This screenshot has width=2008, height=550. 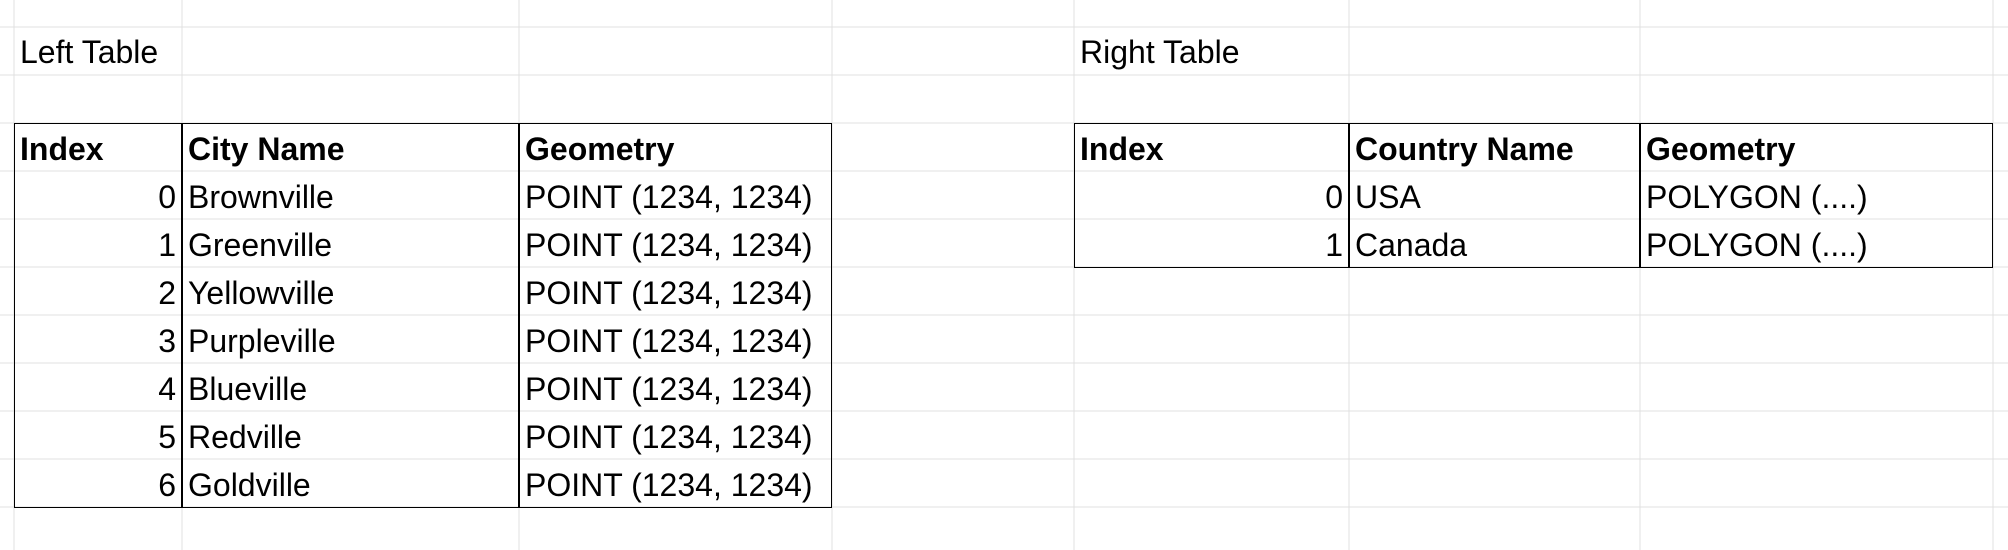 What do you see at coordinates (167, 437) in the screenshot?
I see `left-cell-index: 5` at bounding box center [167, 437].